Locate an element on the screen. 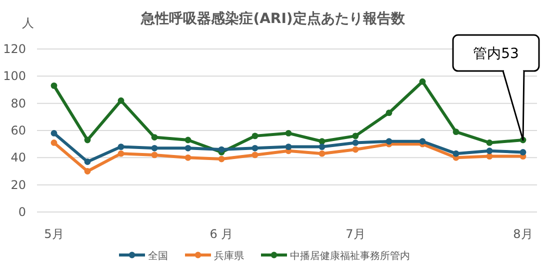 This screenshot has width=546, height=268. y-tick-label: 80 is located at coordinates (18, 103).